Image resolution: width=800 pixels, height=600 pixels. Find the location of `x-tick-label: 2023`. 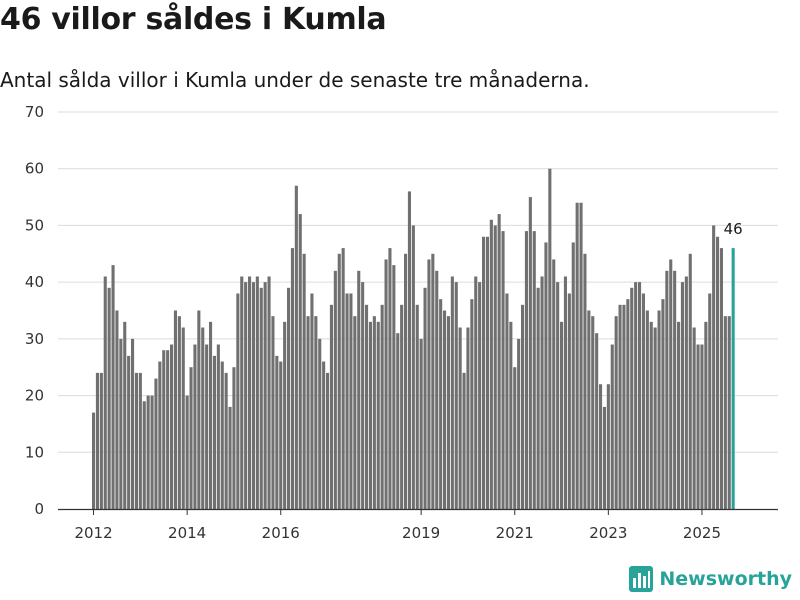

x-tick-label: 2023 is located at coordinates (608, 533).